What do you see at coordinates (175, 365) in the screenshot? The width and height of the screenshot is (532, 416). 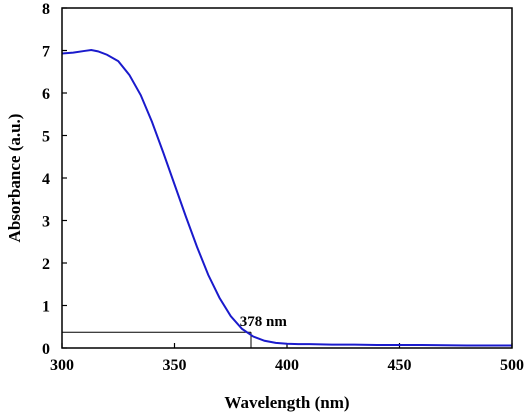 I see `x-tick-label: 350` at bounding box center [175, 365].